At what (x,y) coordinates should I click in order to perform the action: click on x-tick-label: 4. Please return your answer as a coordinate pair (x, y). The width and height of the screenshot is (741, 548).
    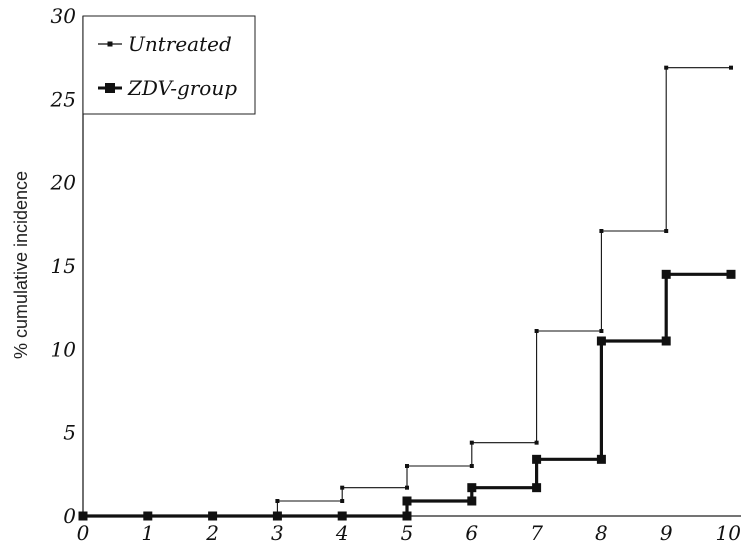
    Looking at the image, I should click on (342, 533).